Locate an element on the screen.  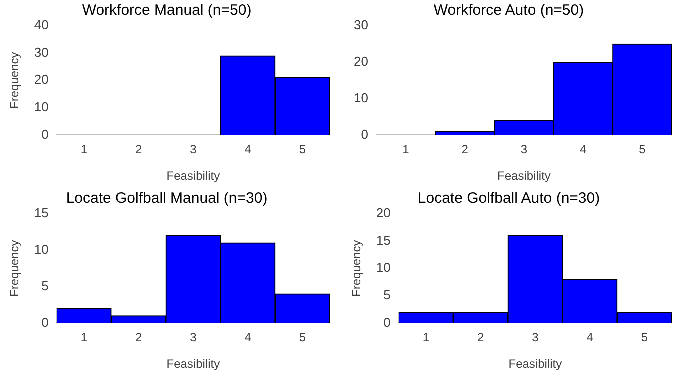
chart-title: Workforce Manual (n=50) is located at coordinates (167, 11).